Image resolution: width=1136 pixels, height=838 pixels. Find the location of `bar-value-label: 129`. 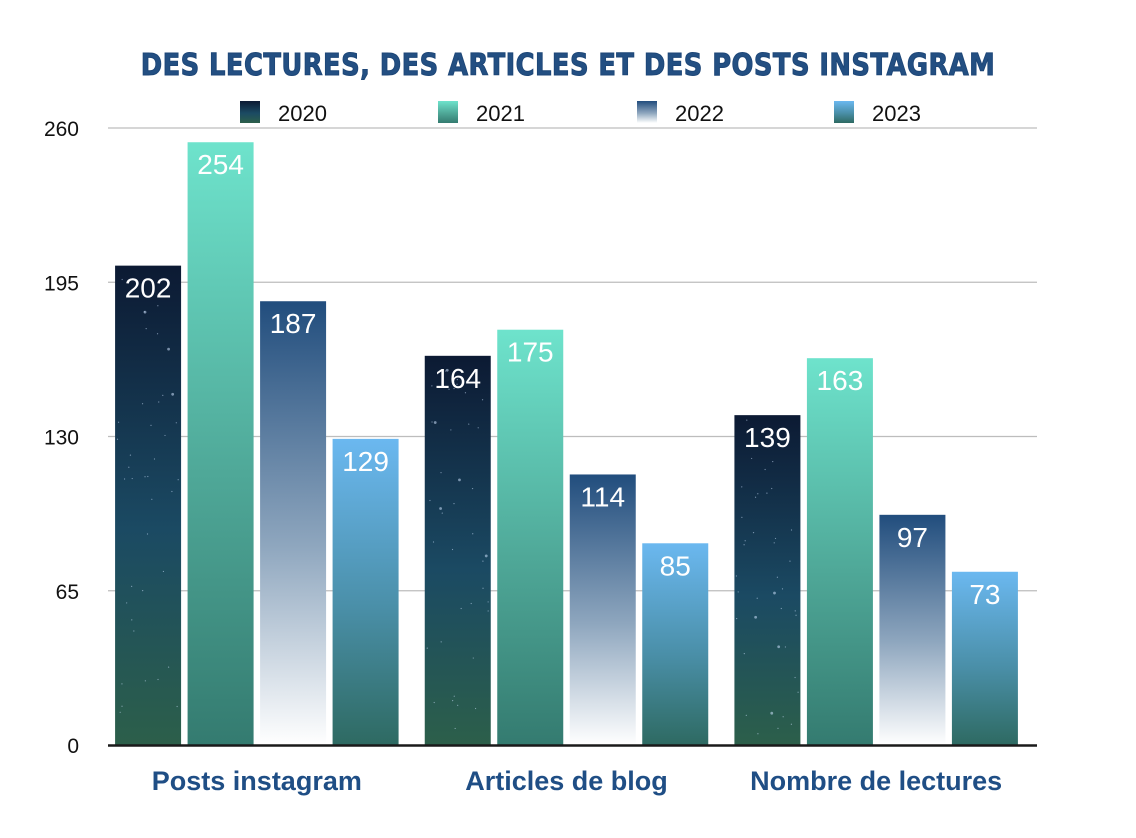

bar-value-label: 129 is located at coordinates (365, 461).